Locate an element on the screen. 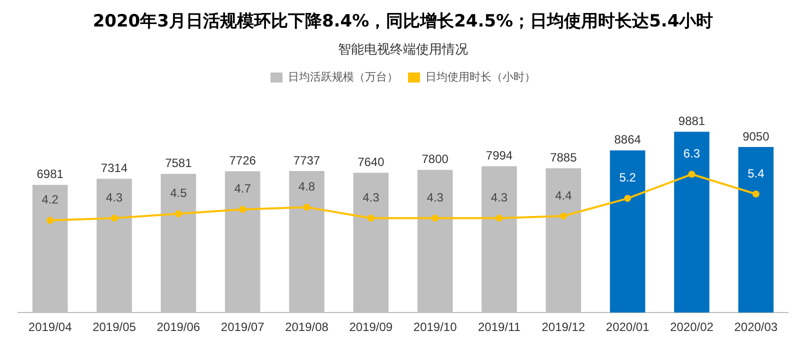 The image size is (807, 352). data-label: 8864 is located at coordinates (628, 139).